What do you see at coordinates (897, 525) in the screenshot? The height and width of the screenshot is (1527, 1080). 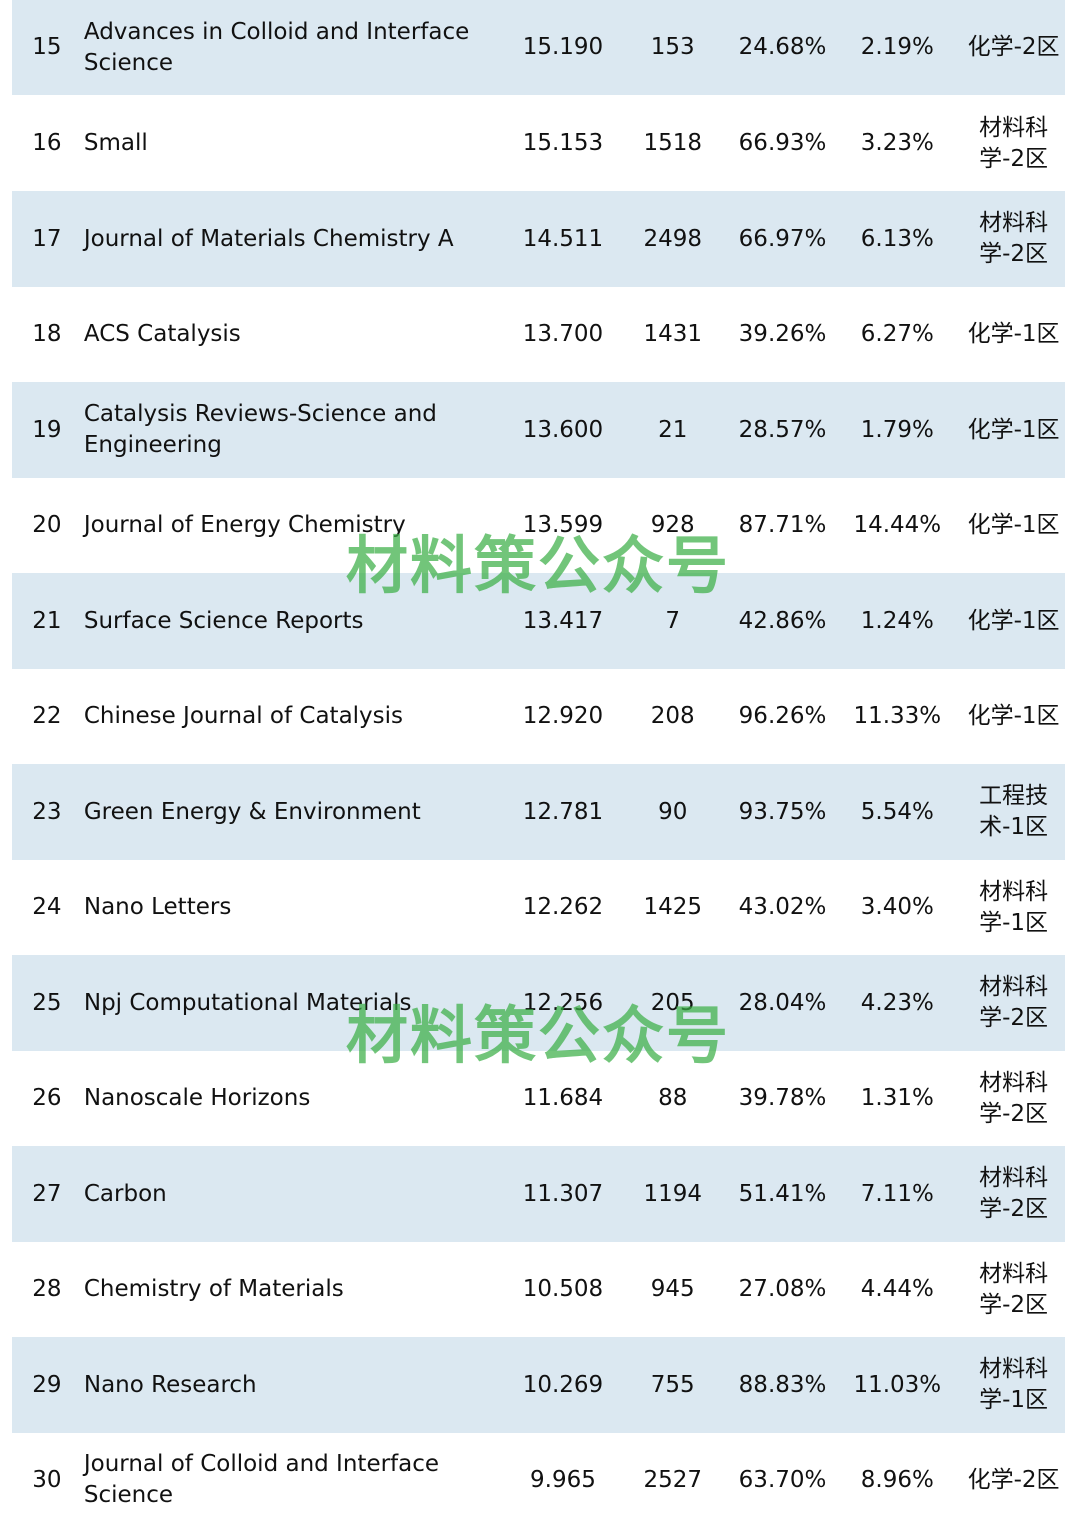 I see `self-citation-cell: 14.44%` at bounding box center [897, 525].